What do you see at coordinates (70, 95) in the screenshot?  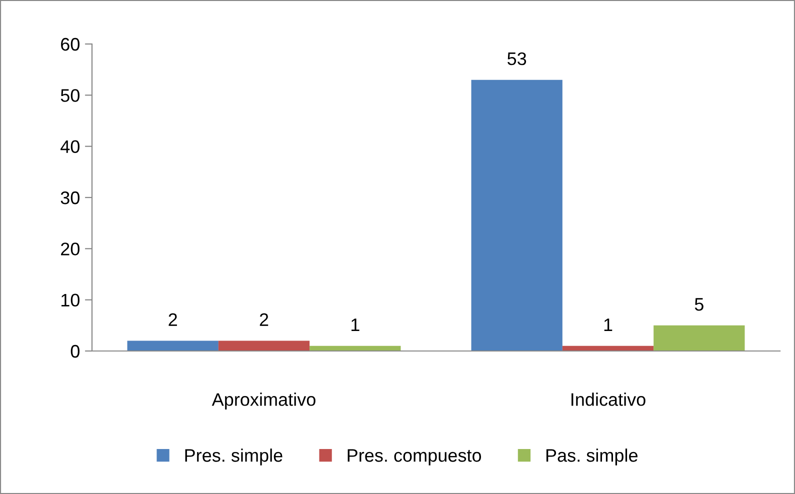 I see `y-tick-label: 50` at bounding box center [70, 95].